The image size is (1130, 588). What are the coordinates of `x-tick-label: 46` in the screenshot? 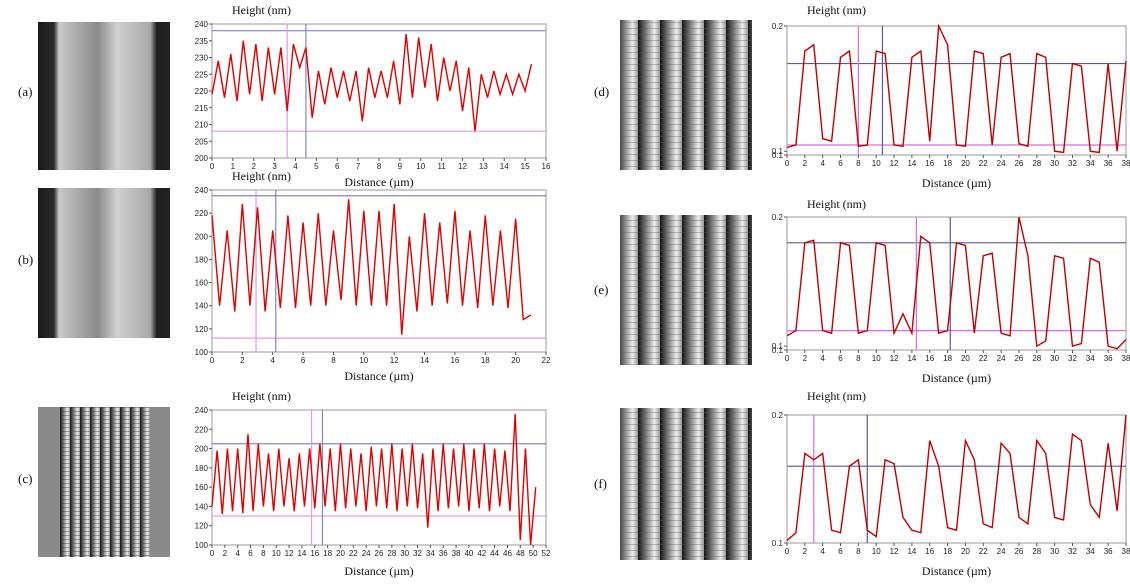 It's located at (507, 553).